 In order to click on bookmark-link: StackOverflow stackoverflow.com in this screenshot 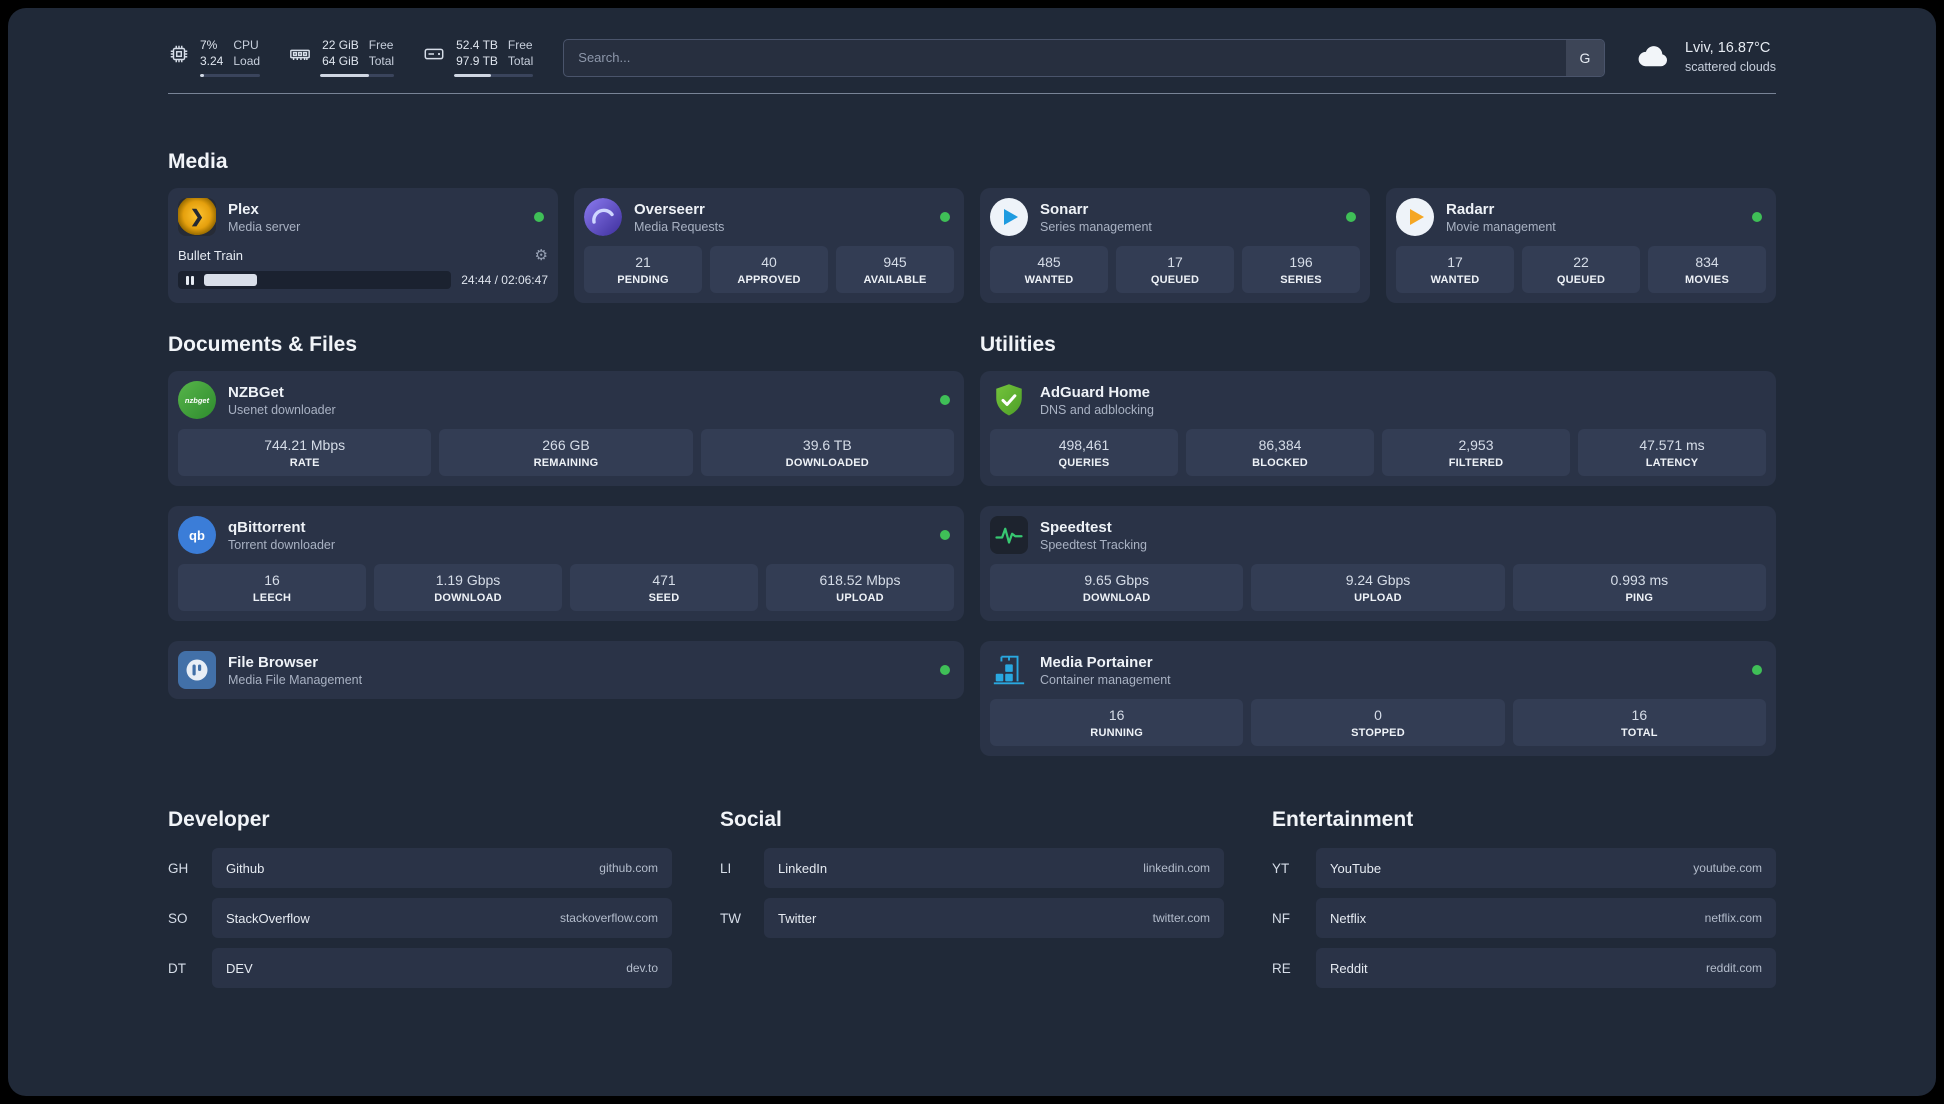, I will do `click(442, 918)`.